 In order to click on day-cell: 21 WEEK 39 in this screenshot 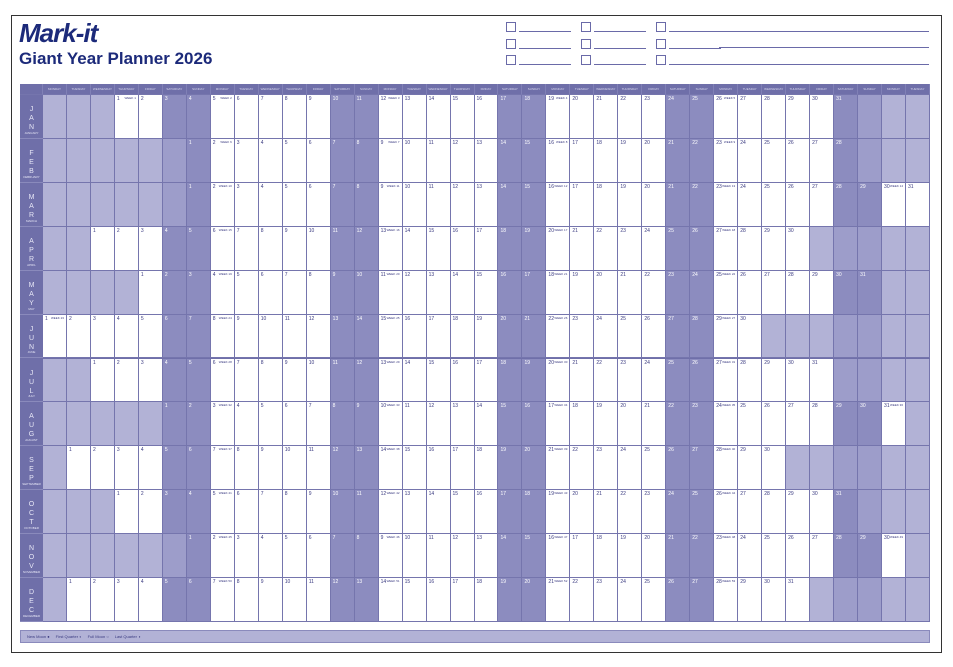, I will do `click(558, 468)`.